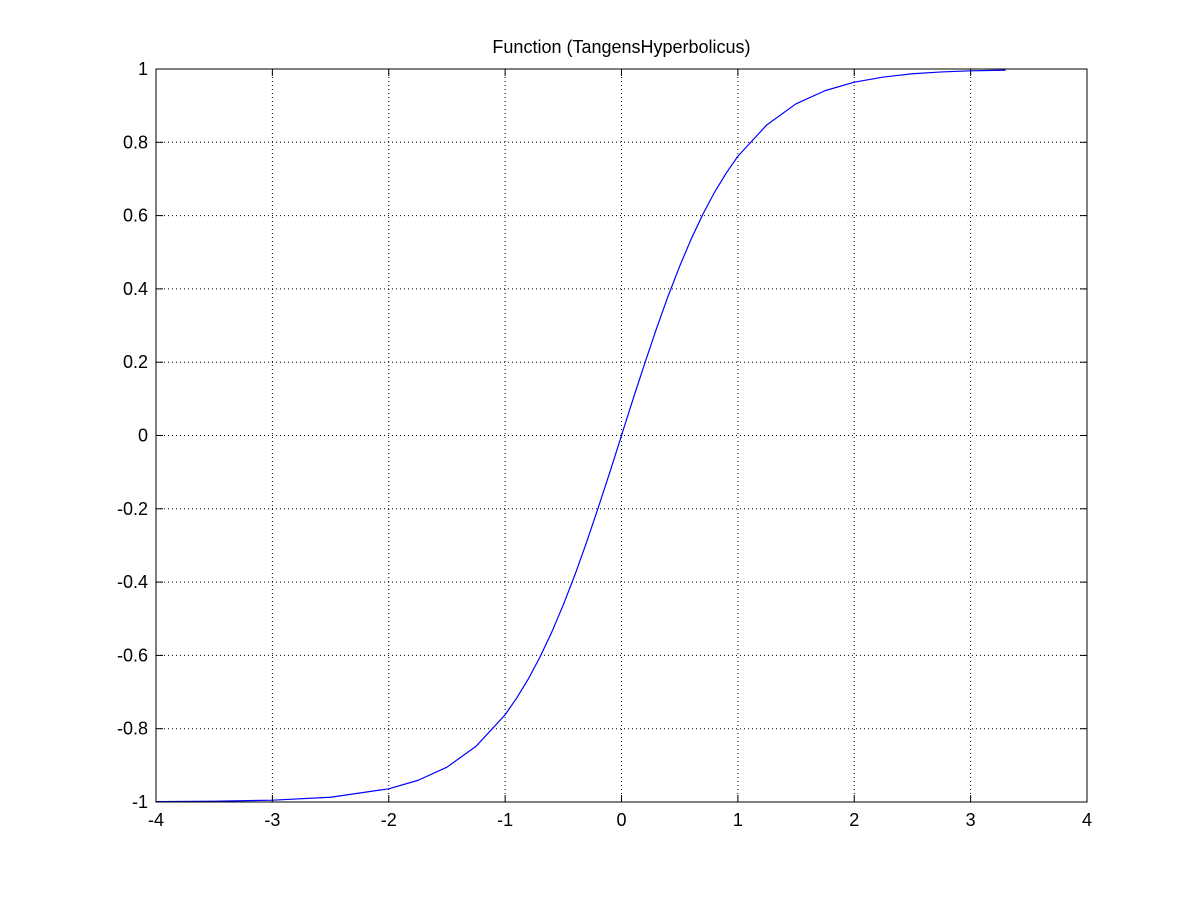 The image size is (1201, 901). I want to click on y-tick-label: -1, so click(140, 802).